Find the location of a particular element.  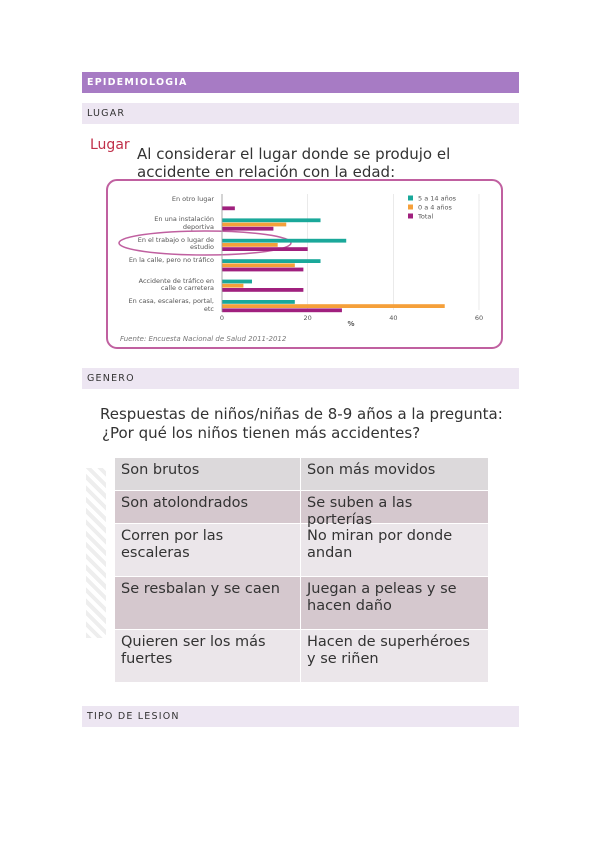

table-cell: Hacen de superhéroes y se riñen is located at coordinates (388, 650).